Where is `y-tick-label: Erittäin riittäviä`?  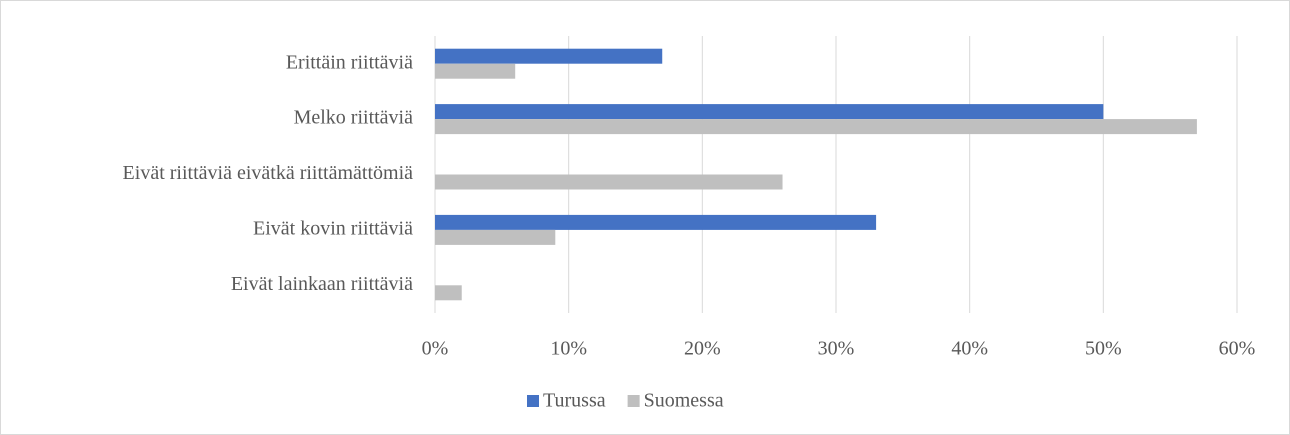 y-tick-label: Erittäin riittäviä is located at coordinates (349, 62).